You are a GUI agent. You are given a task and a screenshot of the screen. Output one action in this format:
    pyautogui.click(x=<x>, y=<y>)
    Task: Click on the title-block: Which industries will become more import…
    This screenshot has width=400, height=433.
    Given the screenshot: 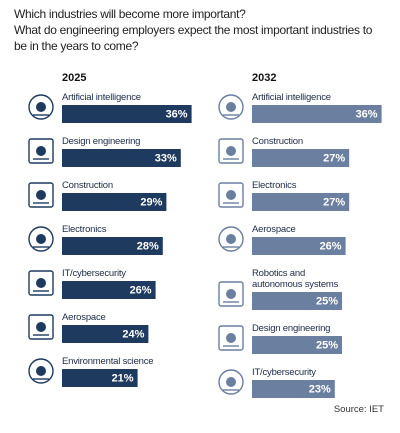 What is the action you would take?
    pyautogui.click(x=200, y=30)
    